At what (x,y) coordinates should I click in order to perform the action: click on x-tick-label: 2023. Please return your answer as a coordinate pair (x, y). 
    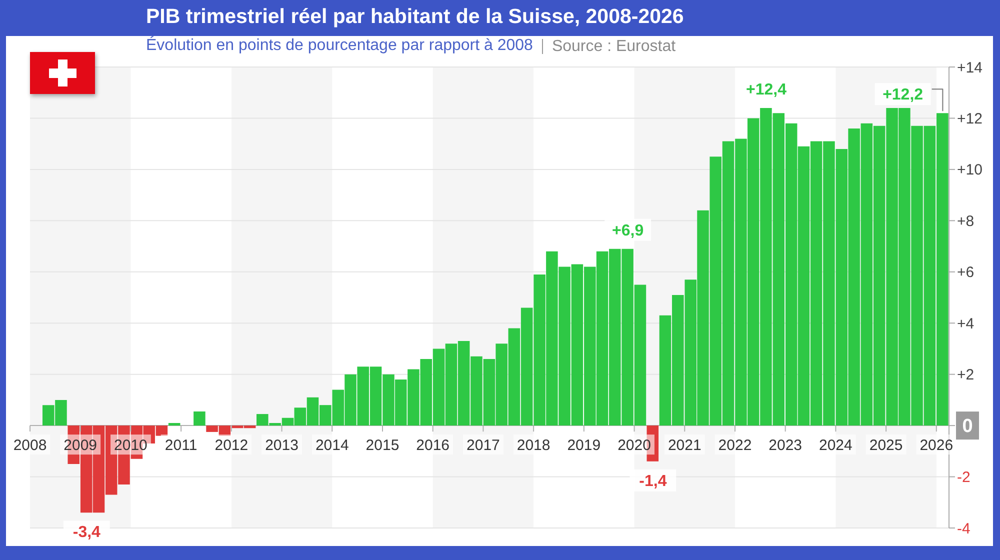
    Looking at the image, I should click on (785, 445).